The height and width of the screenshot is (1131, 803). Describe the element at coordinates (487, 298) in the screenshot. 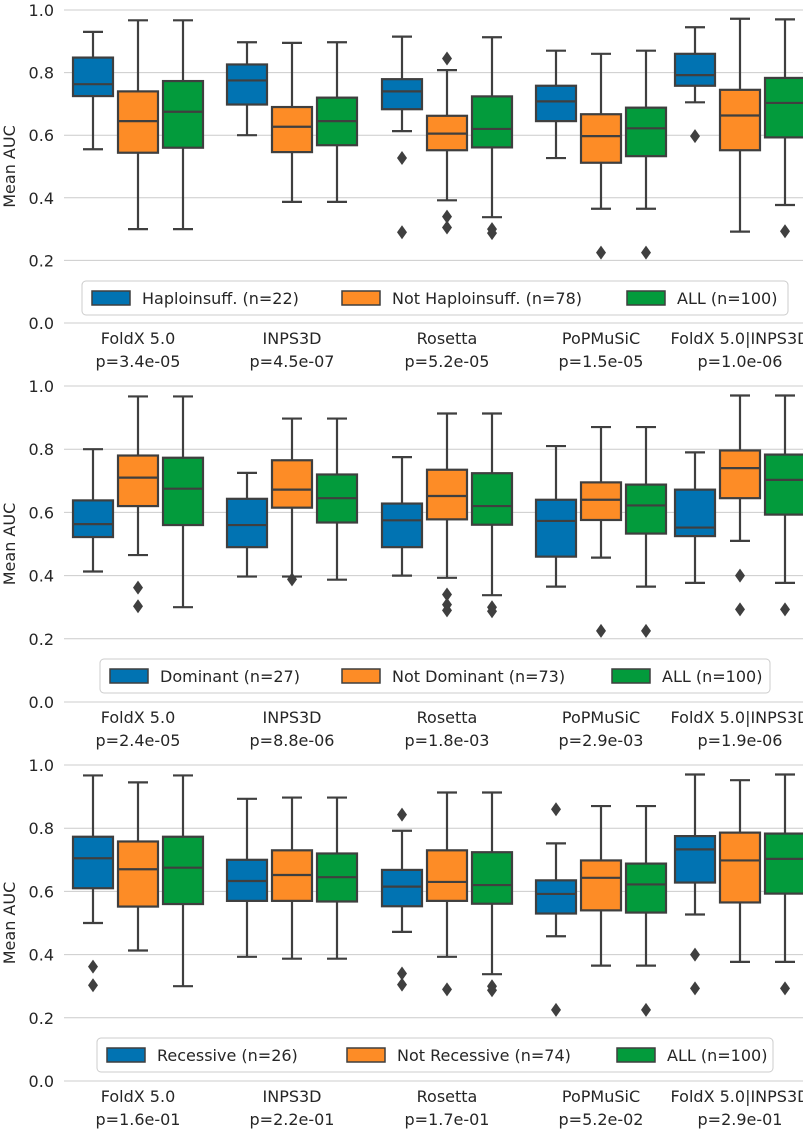

I see `legend-entry-label: Not Haploinsuff. (n=78)` at that location.